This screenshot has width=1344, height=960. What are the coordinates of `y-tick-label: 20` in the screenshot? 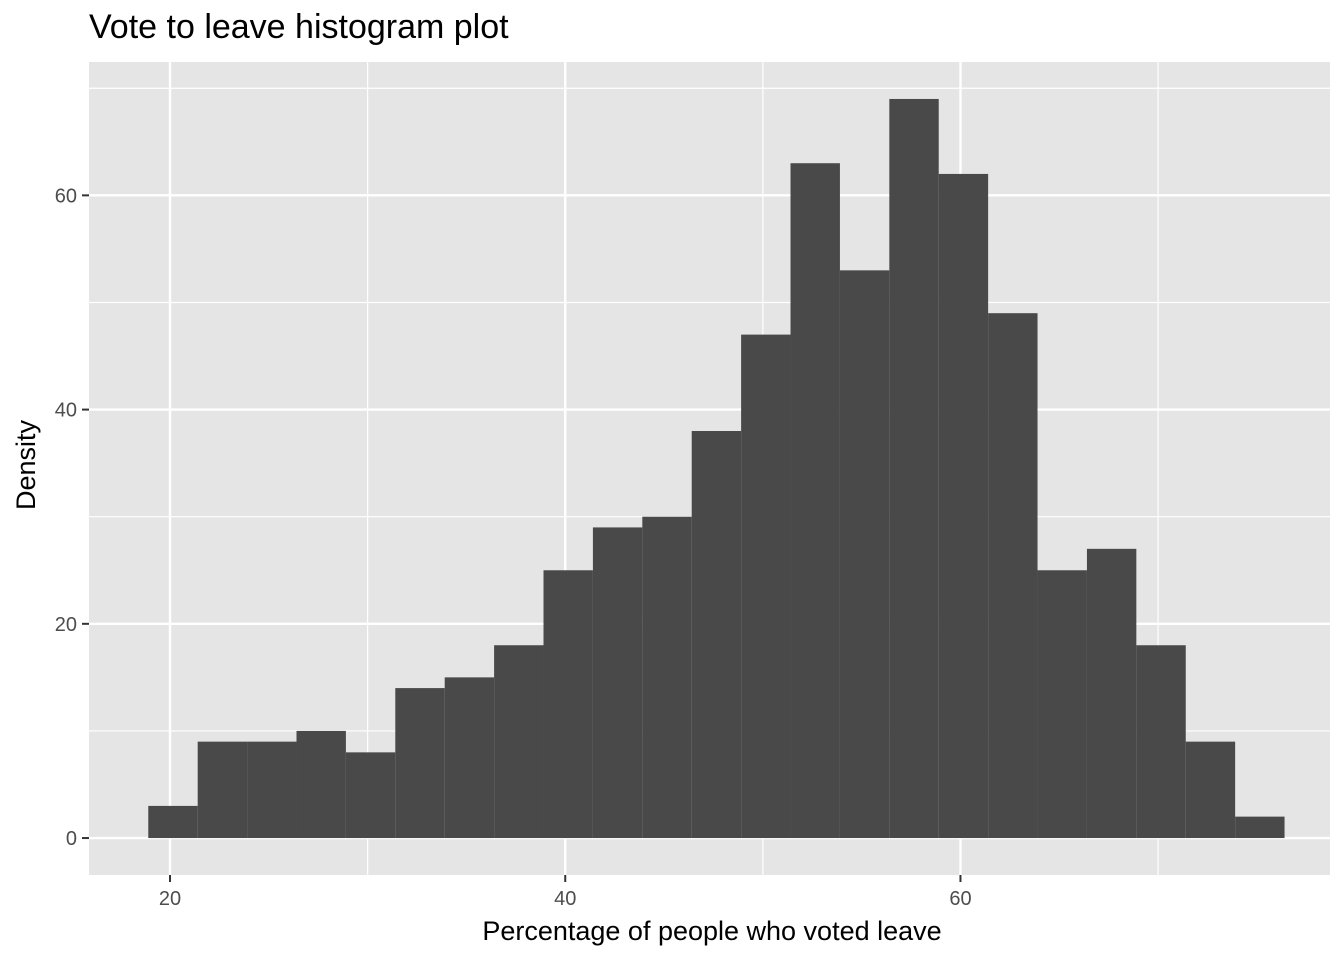 It's located at (66, 625).